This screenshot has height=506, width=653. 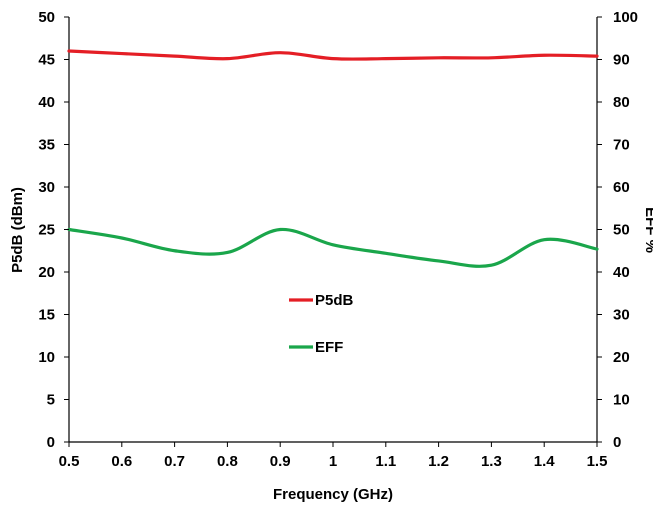 What do you see at coordinates (46, 60) in the screenshot?
I see `y-tick-label: 45` at bounding box center [46, 60].